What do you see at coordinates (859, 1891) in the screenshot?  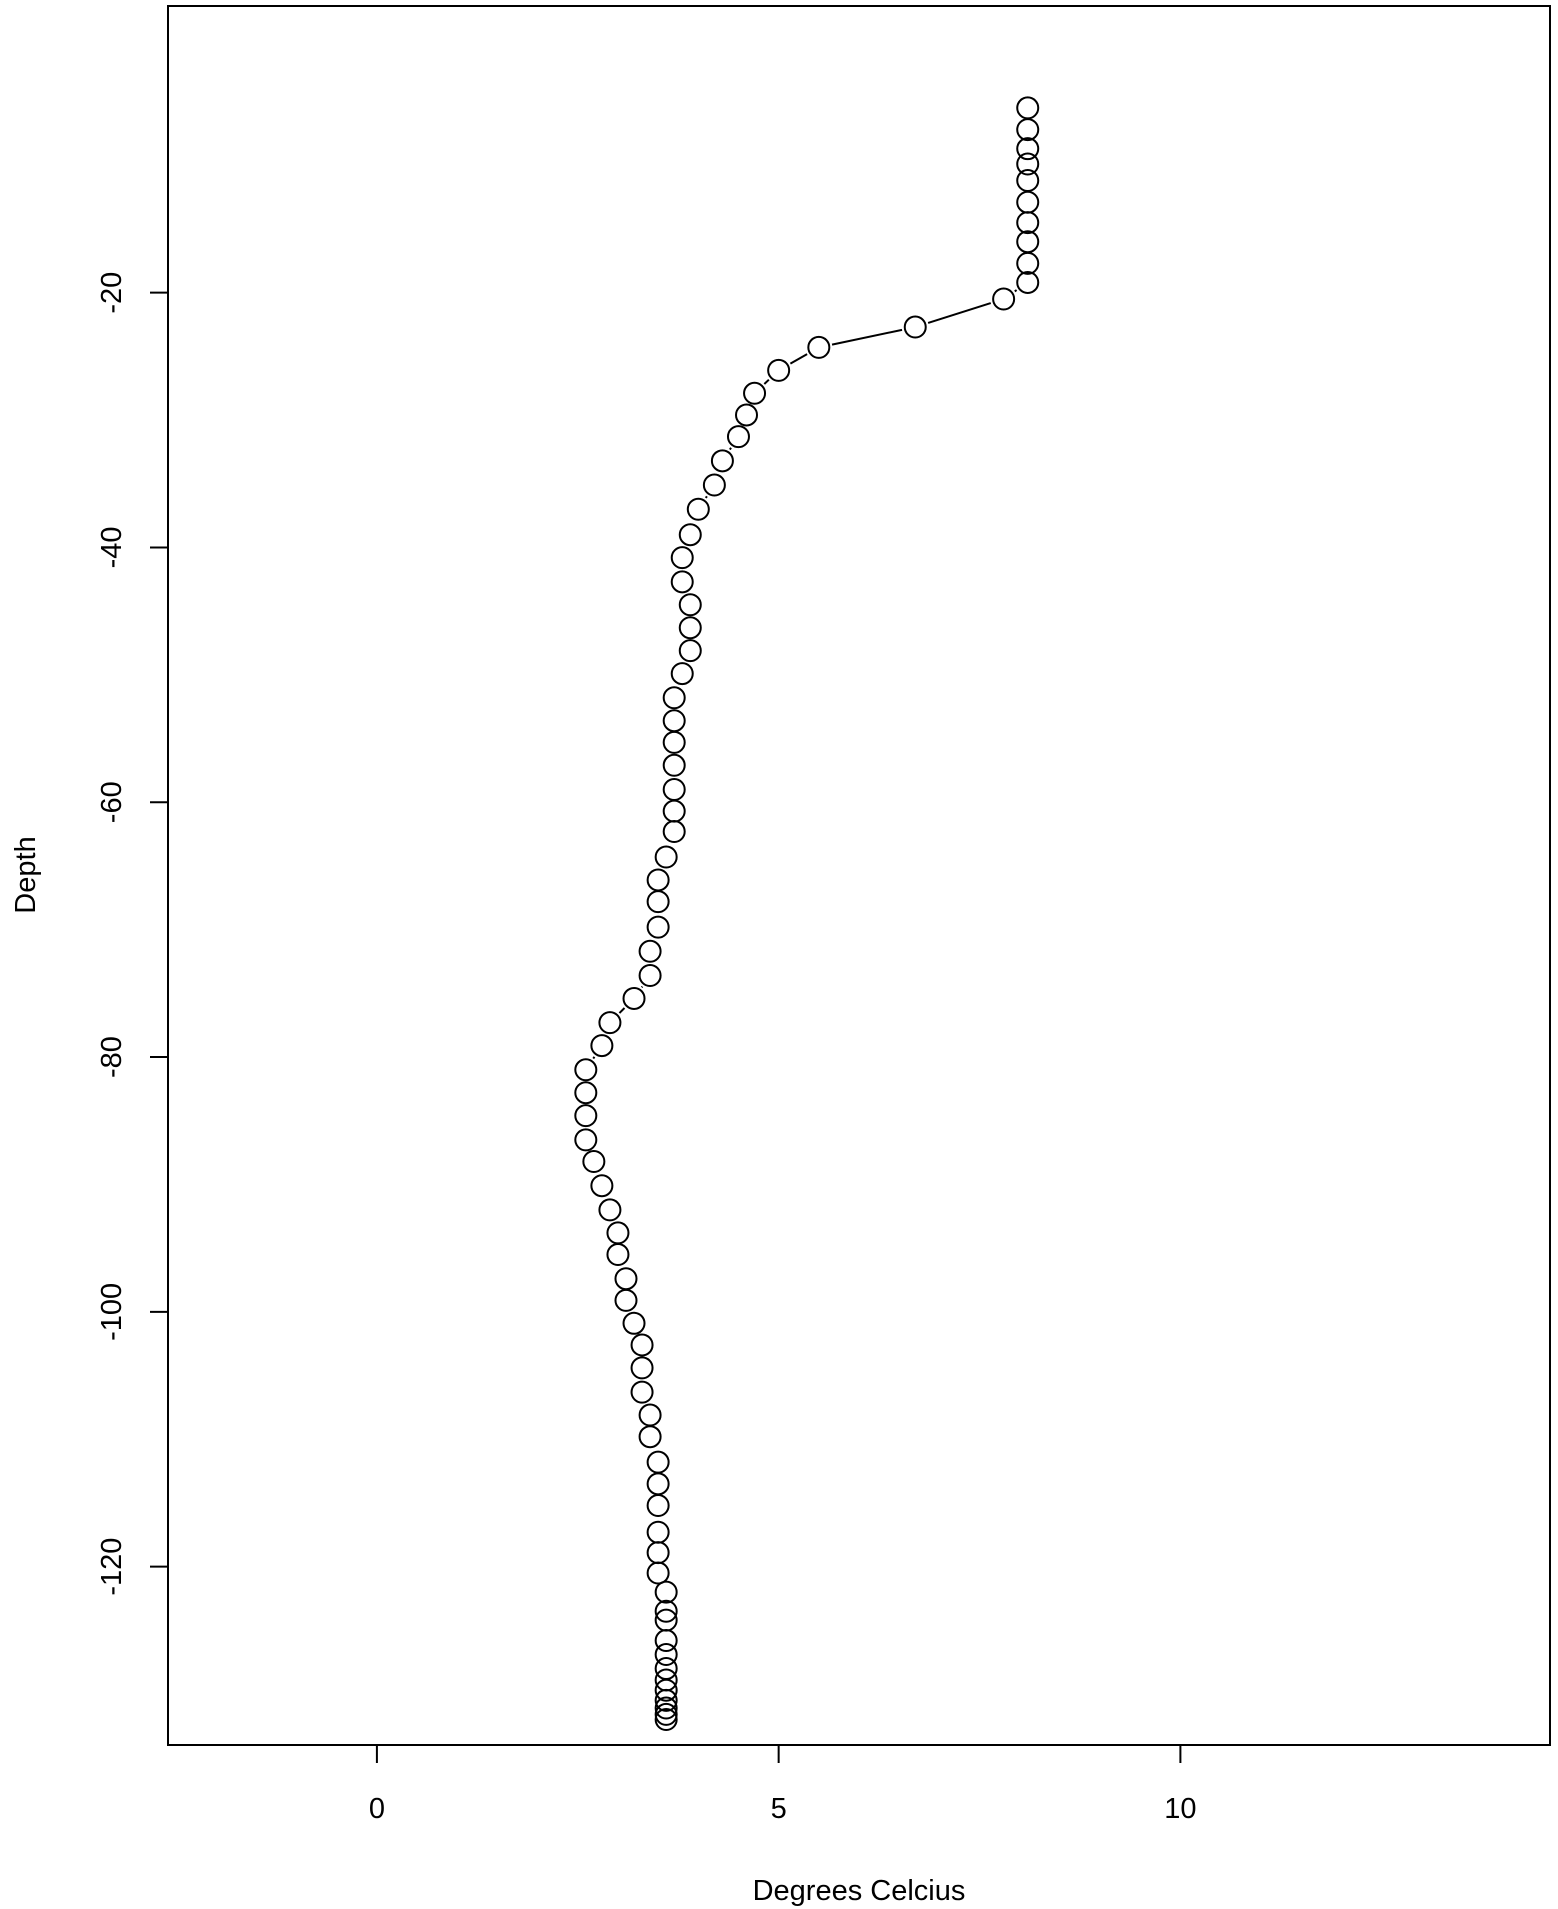 I see `x-axis-label: Degrees Celcius` at bounding box center [859, 1891].